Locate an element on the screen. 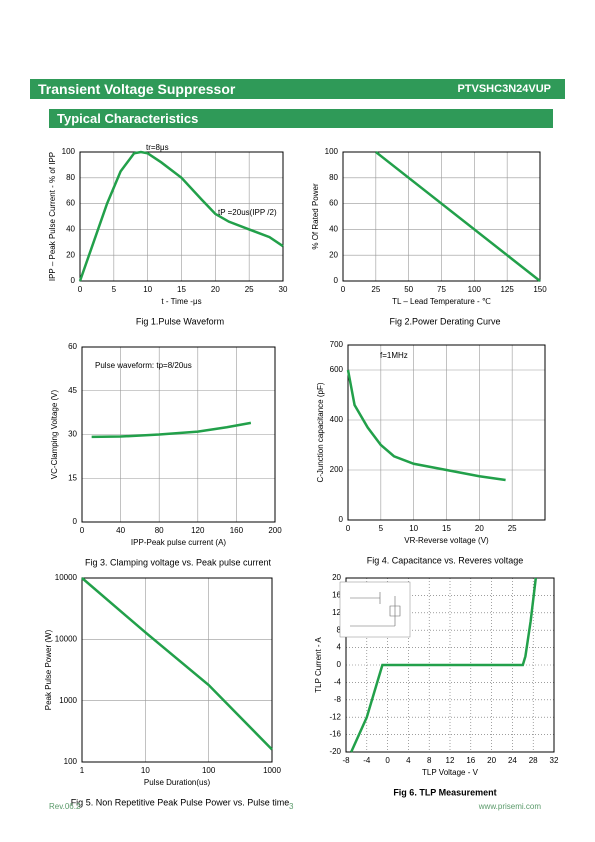 This screenshot has width=595, height=842. y-tick-label: 700 is located at coordinates (337, 344).